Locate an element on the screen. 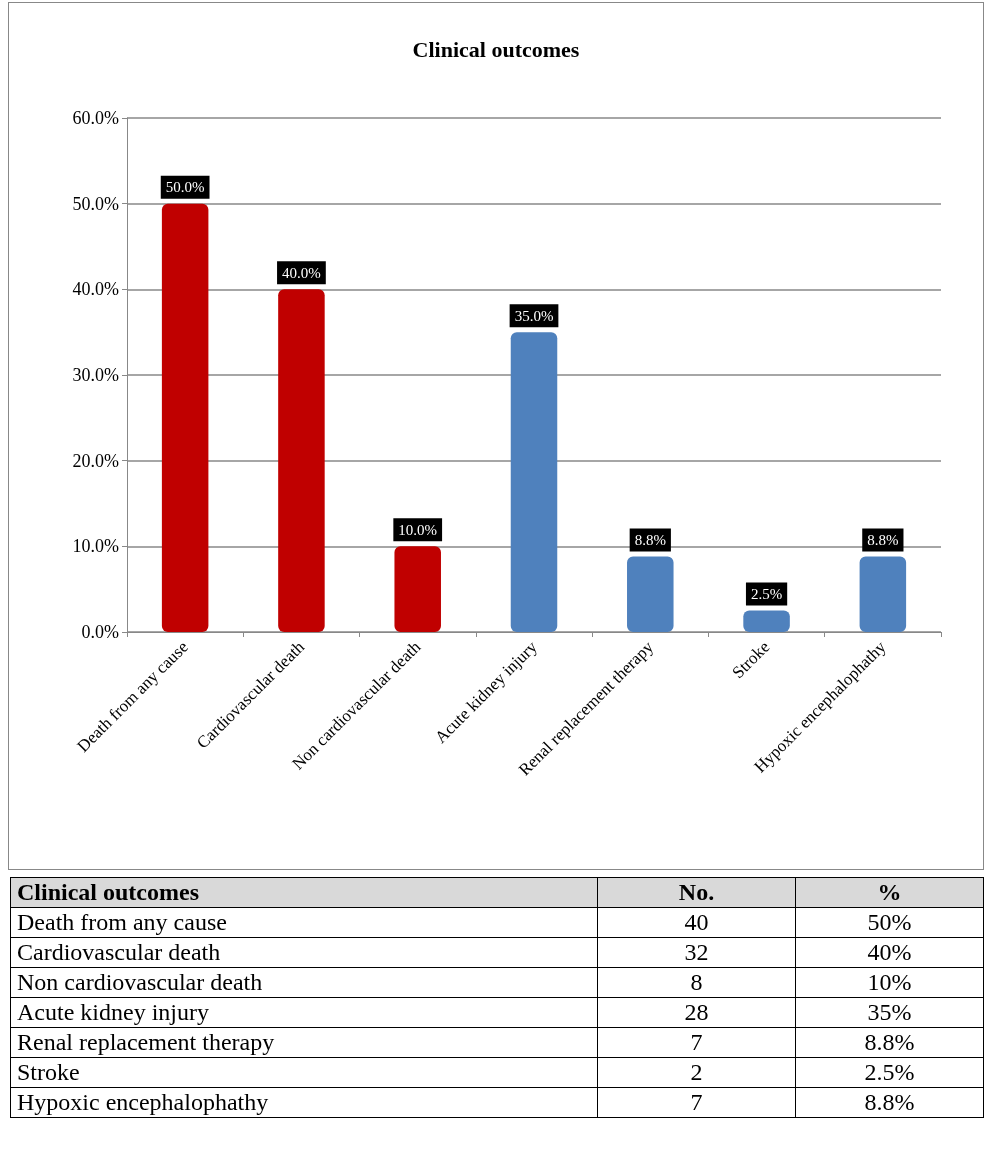 The width and height of the screenshot is (987, 1162). data-label: 8 is located at coordinates (696, 982).